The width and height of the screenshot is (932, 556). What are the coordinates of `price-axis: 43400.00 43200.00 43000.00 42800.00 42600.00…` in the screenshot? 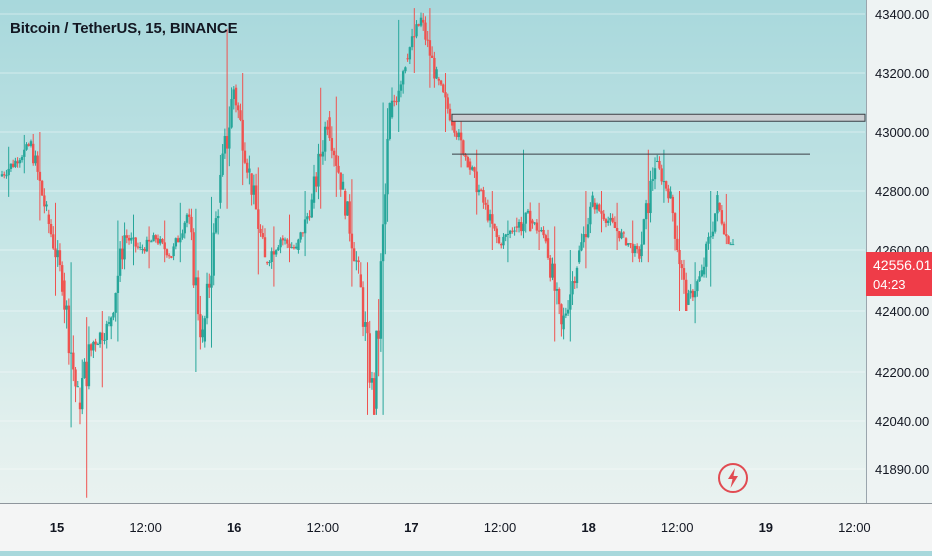 It's located at (899, 251).